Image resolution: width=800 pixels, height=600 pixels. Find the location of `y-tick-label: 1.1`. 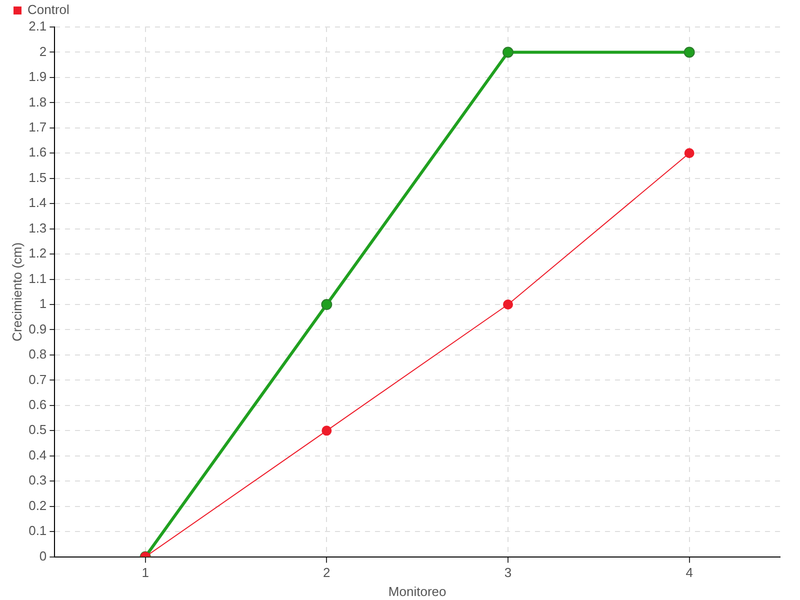

y-tick-label: 1.1 is located at coordinates (37, 278).